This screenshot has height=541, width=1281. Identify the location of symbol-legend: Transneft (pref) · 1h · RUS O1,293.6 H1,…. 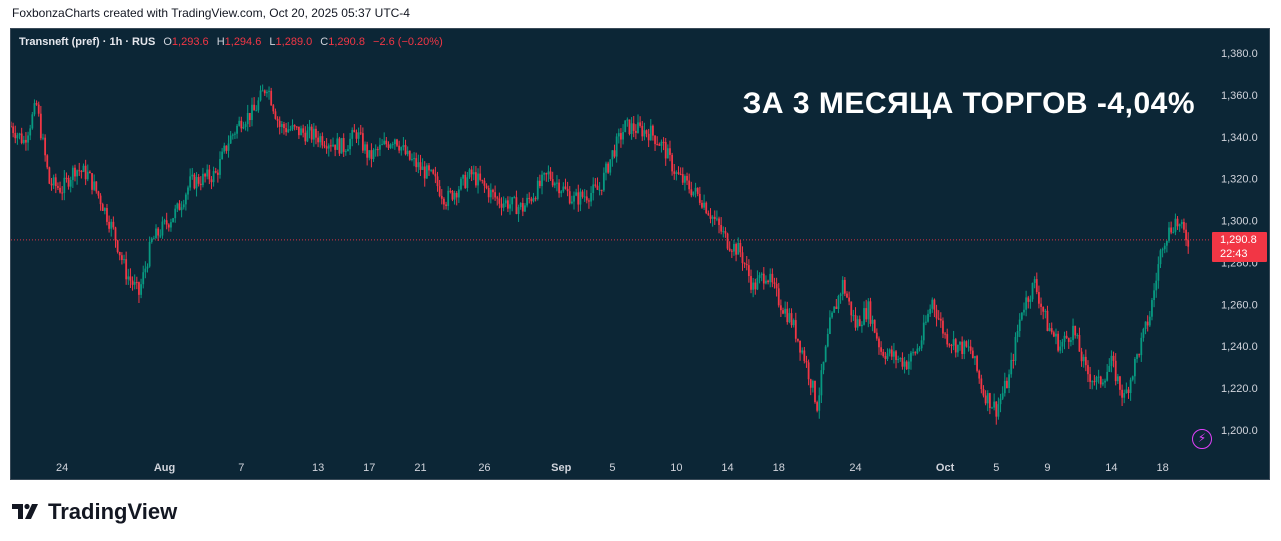
(231, 42).